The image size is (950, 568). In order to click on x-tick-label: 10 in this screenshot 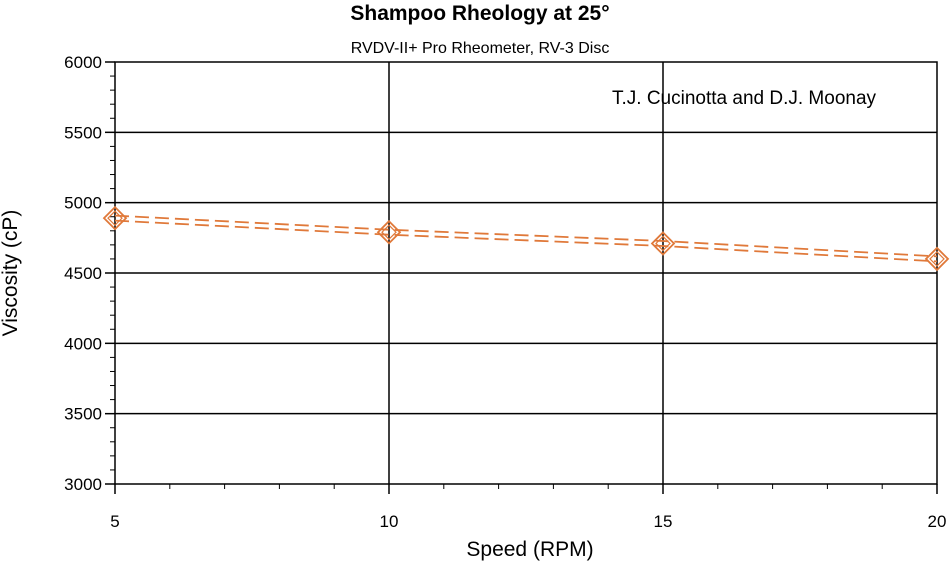, I will do `click(389, 521)`.